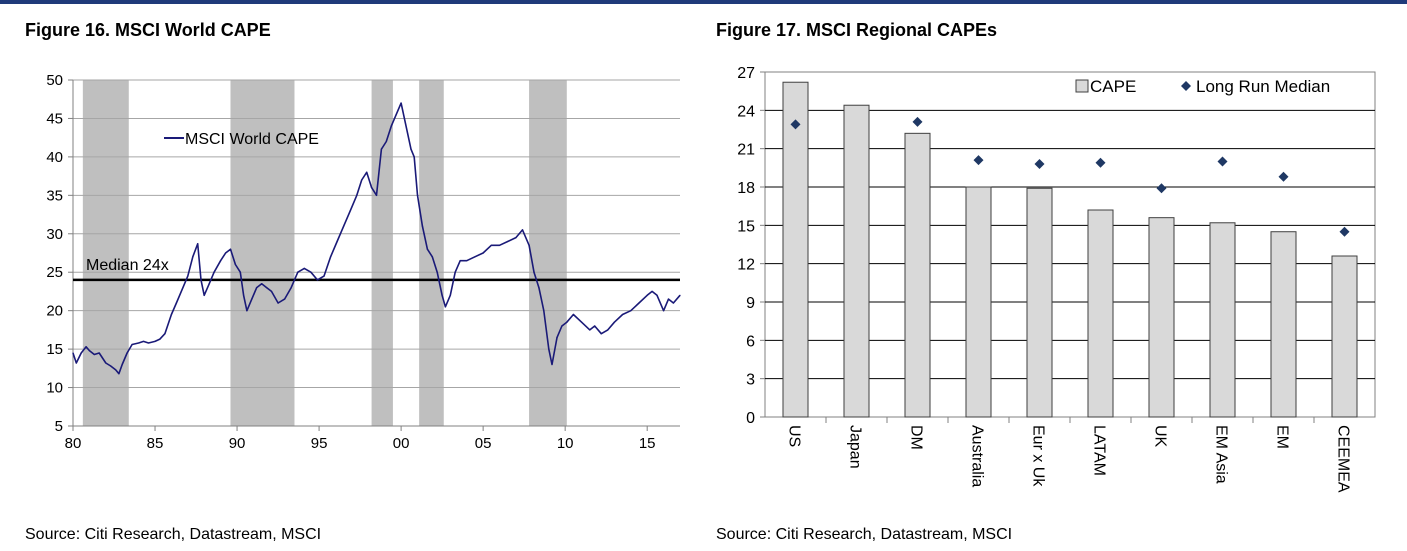 The width and height of the screenshot is (1407, 551). What do you see at coordinates (1283, 324) in the screenshot?
I see `bar-em` at bounding box center [1283, 324].